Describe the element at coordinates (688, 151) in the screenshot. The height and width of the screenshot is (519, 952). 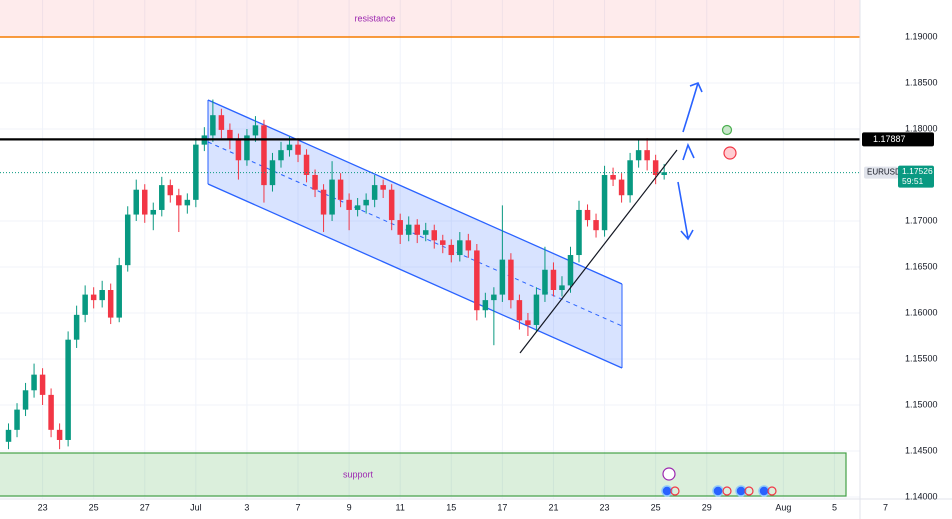
I see `arrow-hold` at that location.